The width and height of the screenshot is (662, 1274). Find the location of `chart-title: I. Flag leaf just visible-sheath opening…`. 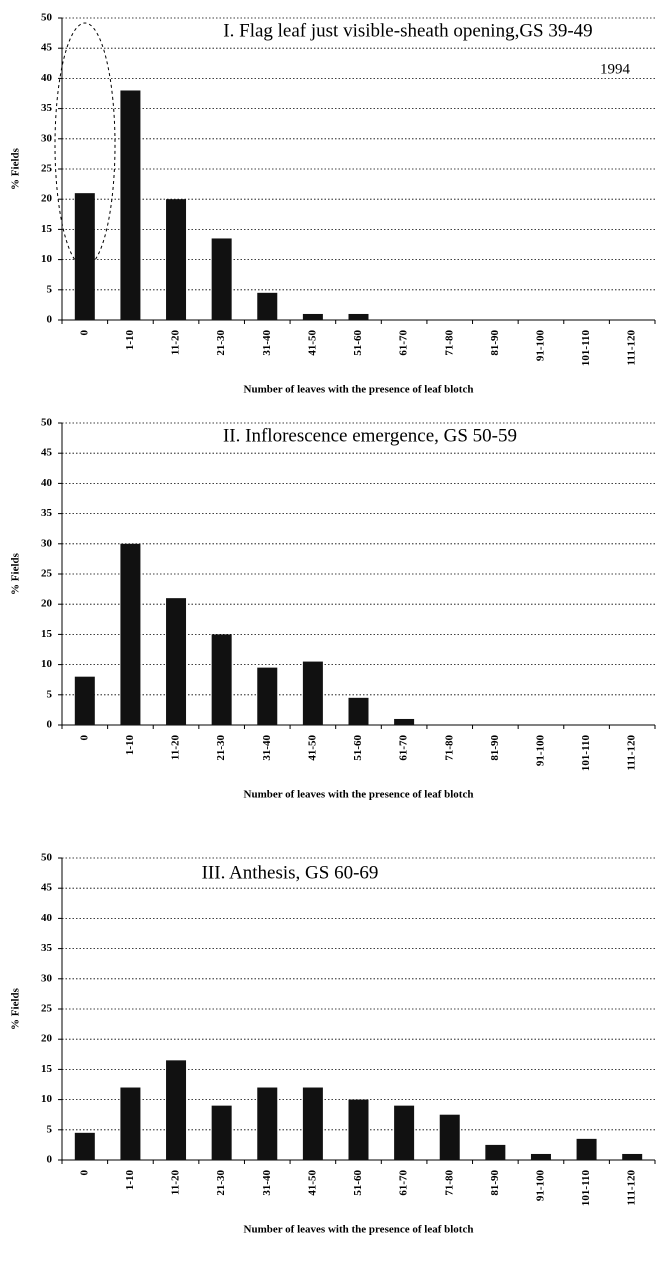

chart-title: I. Flag leaf just visible-sheath opening… is located at coordinates (407, 30).